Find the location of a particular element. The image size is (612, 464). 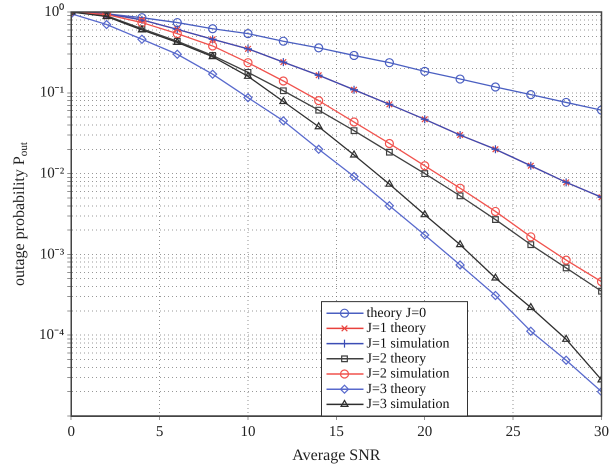

x-tick-label: 5 is located at coordinates (160, 432).